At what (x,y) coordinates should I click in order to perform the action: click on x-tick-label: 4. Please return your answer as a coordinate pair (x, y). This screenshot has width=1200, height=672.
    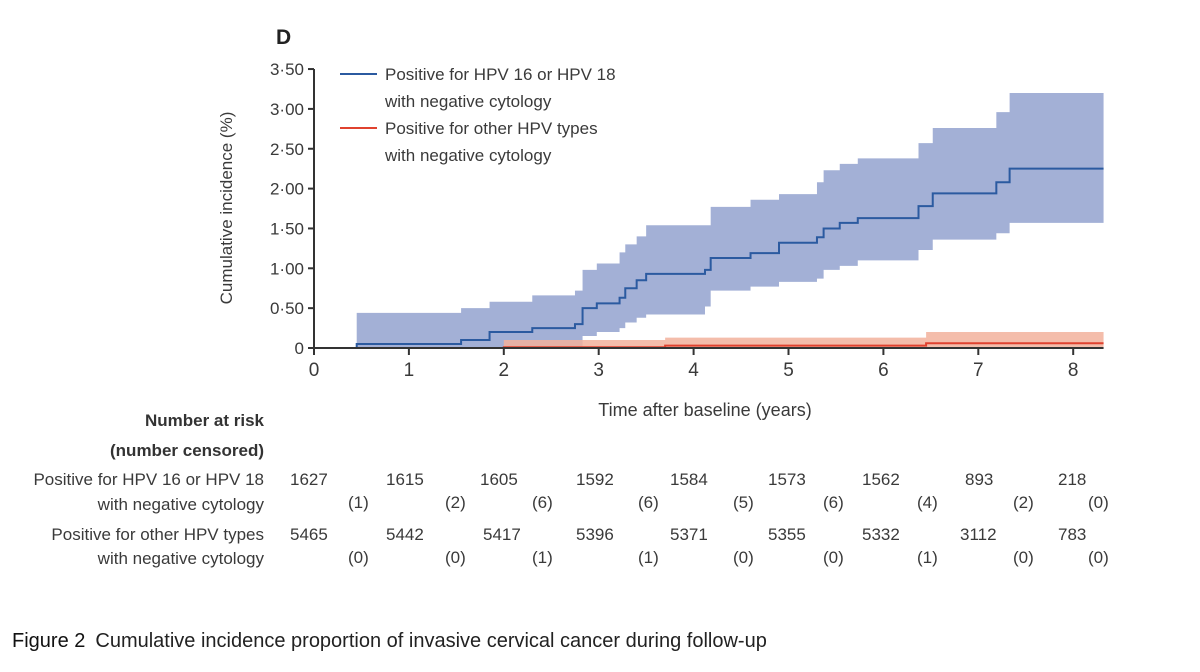
    Looking at the image, I should click on (693, 370).